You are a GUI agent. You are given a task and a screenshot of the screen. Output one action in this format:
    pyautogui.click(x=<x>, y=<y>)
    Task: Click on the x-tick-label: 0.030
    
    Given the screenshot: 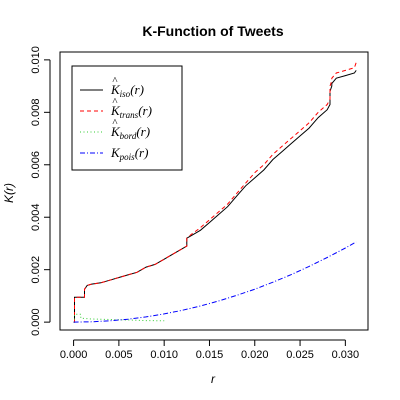 What is the action you would take?
    pyautogui.click(x=346, y=355)
    